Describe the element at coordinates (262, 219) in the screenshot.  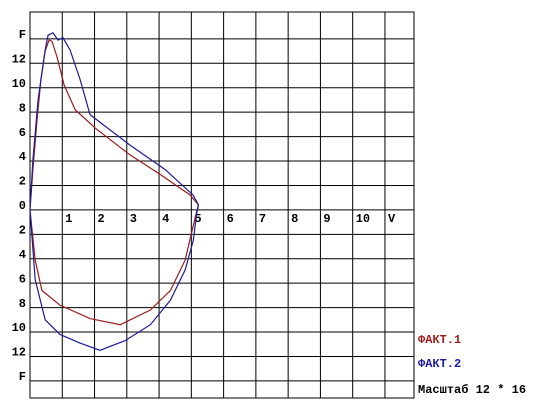
I see `x-tick-label: 7` at that location.